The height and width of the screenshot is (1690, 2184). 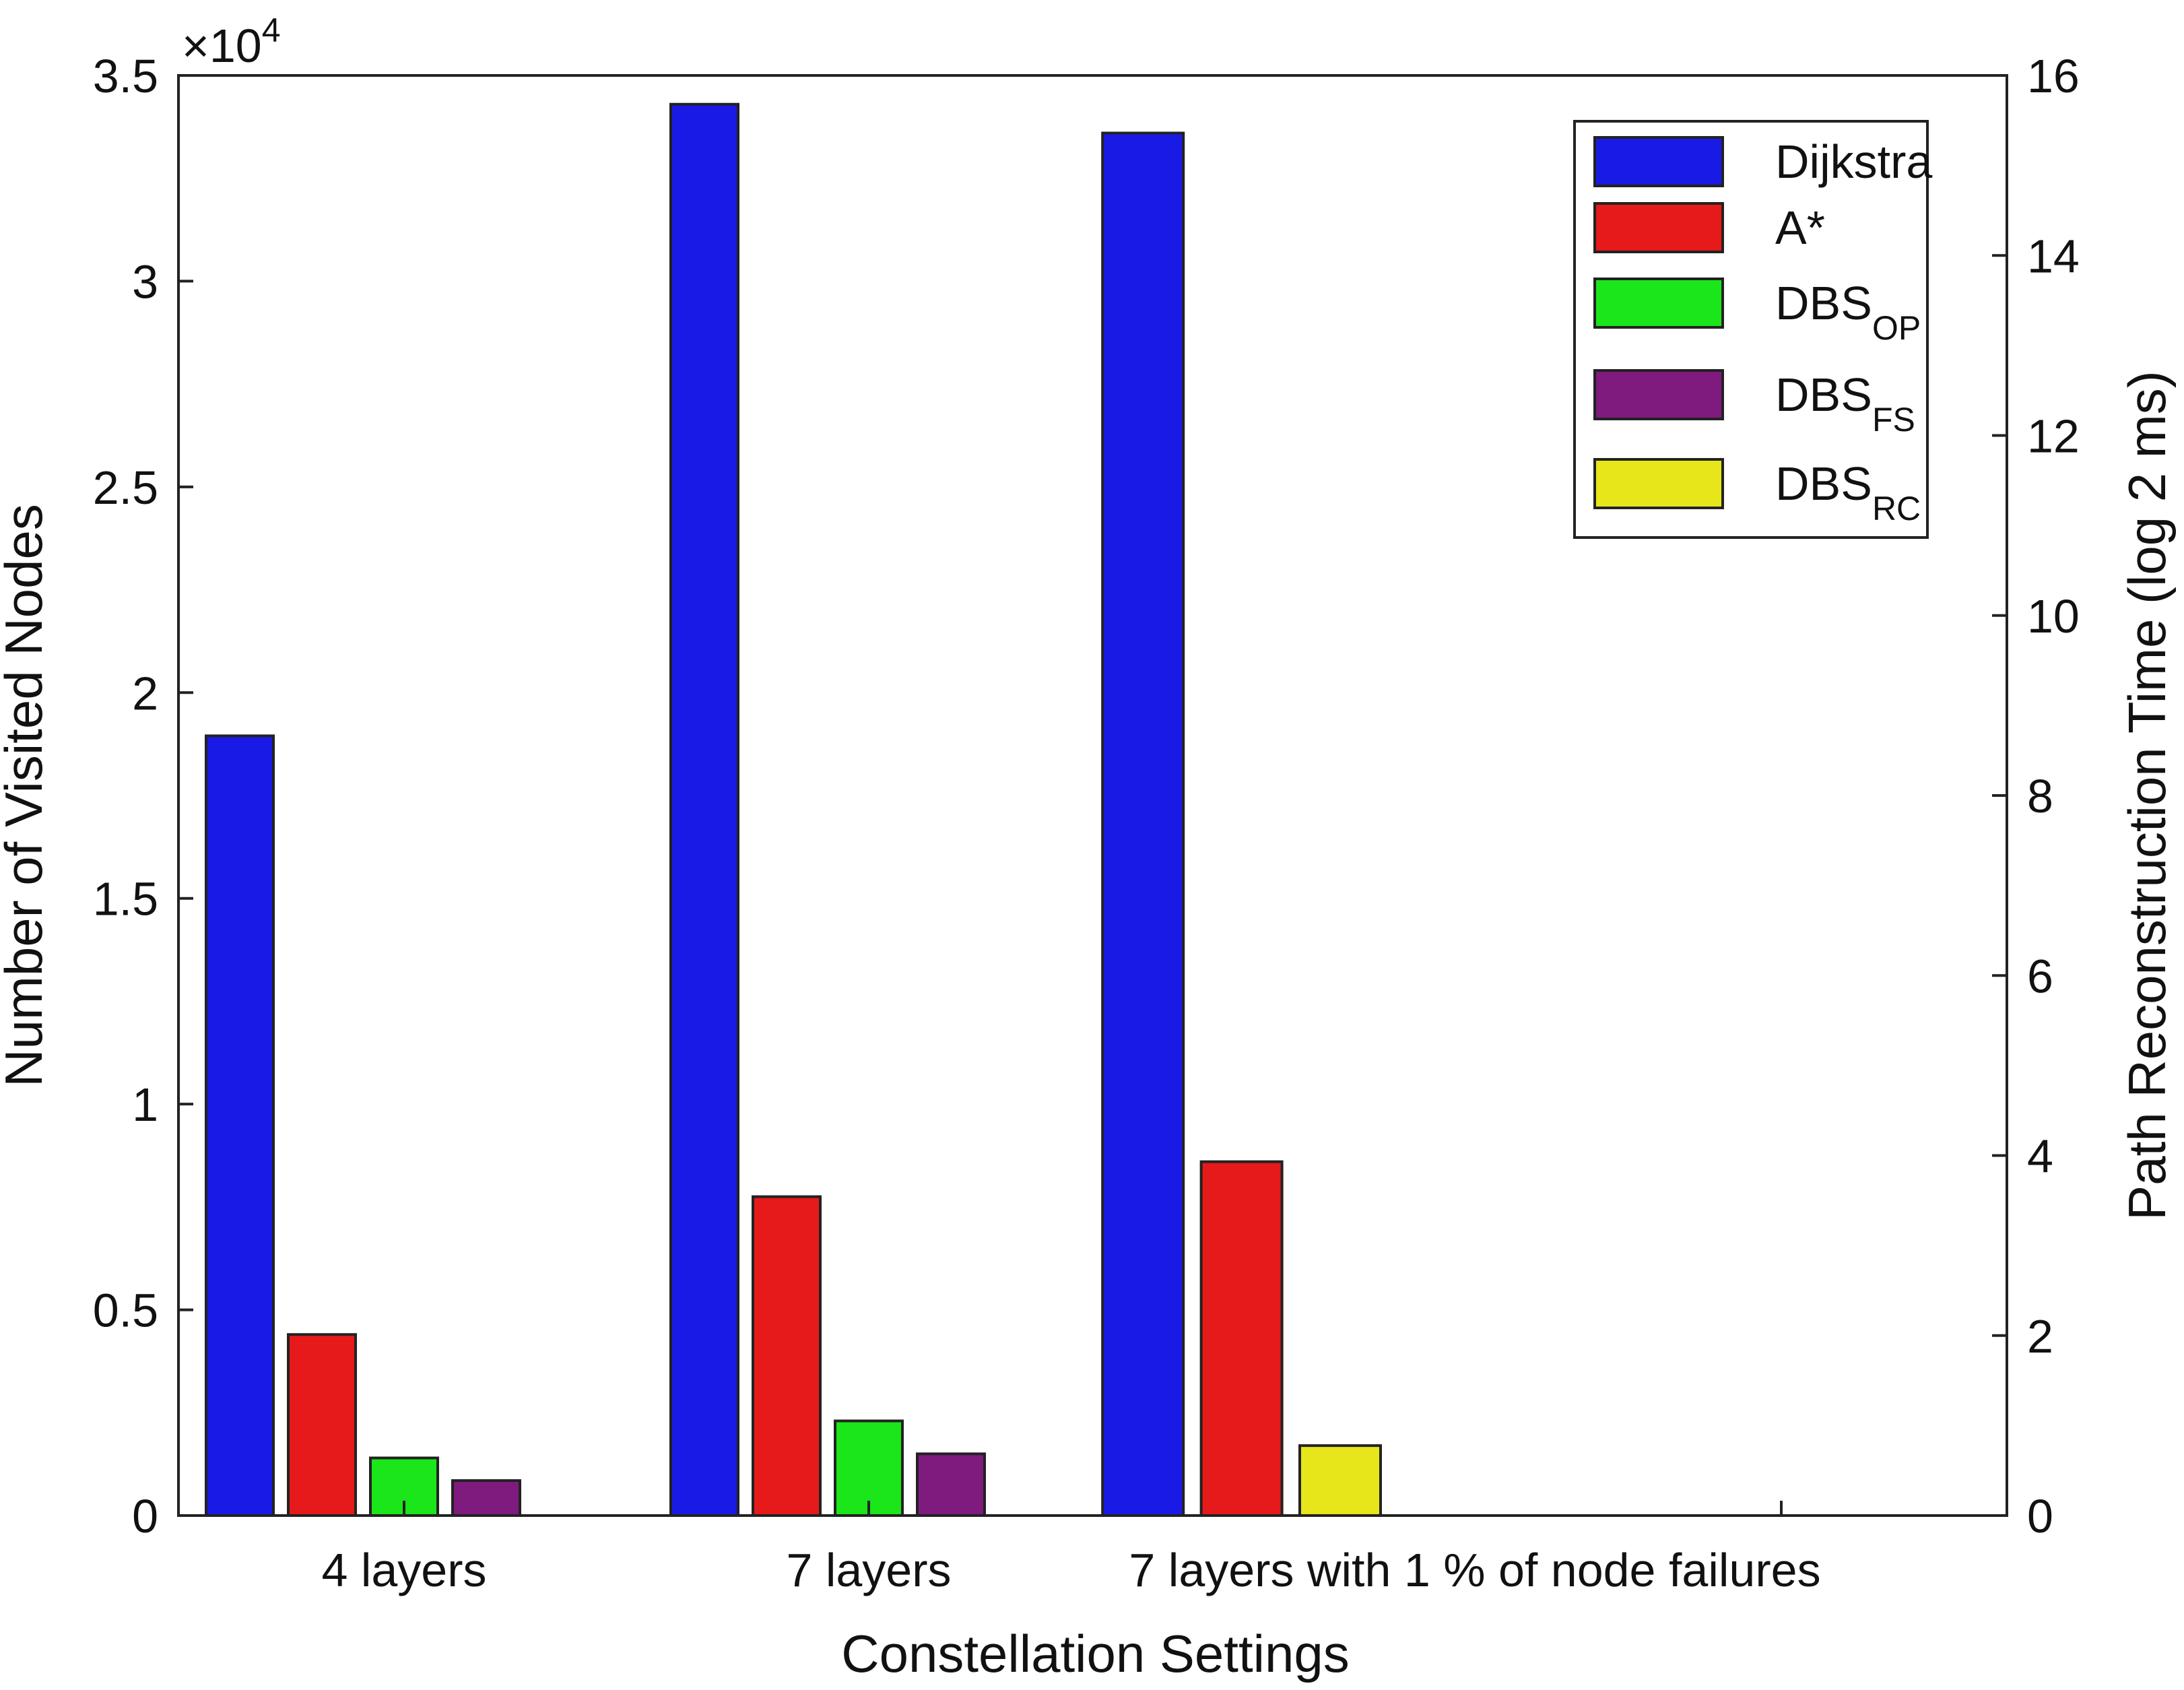 I want to click on left-tick-label: 3, so click(x=145, y=281).